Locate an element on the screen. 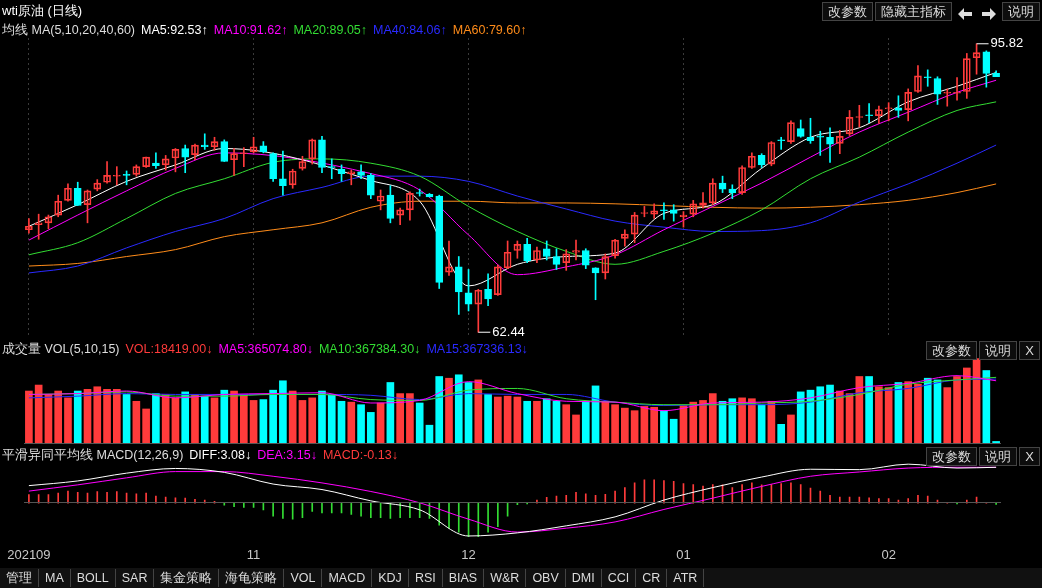 Image resolution: width=1042 pixels, height=588 pixels. text: W&R is located at coordinates (505, 578).